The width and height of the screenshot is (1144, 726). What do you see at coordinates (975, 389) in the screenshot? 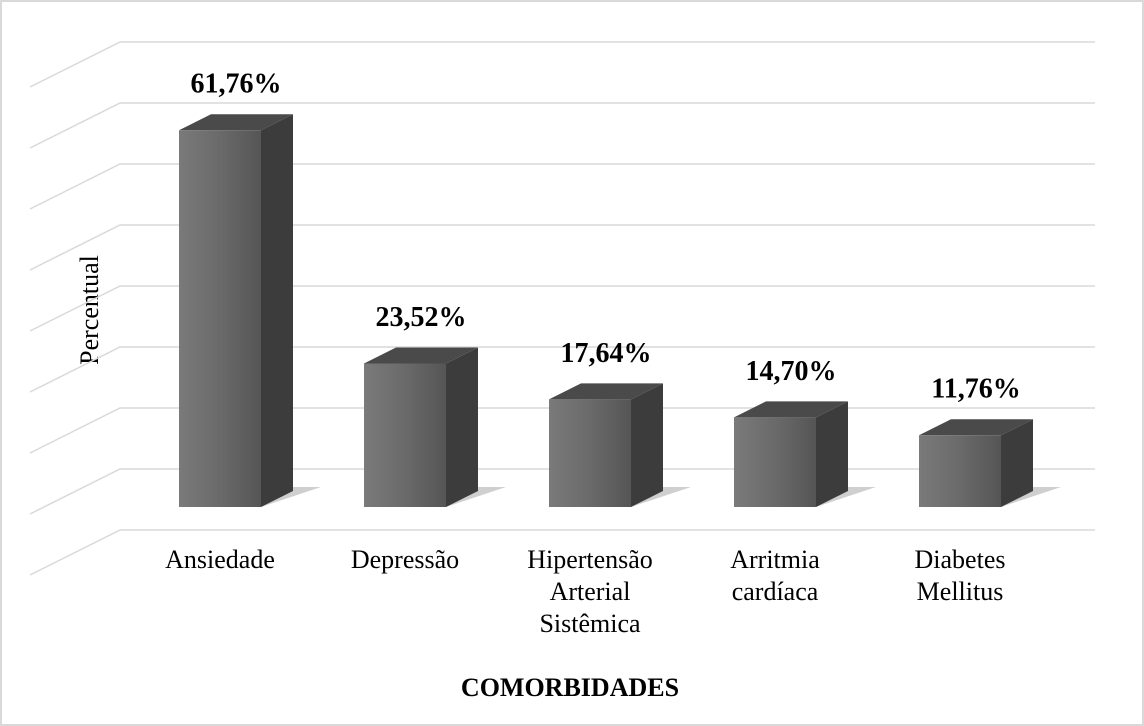
I see `value-label: 11,76%` at bounding box center [975, 389].